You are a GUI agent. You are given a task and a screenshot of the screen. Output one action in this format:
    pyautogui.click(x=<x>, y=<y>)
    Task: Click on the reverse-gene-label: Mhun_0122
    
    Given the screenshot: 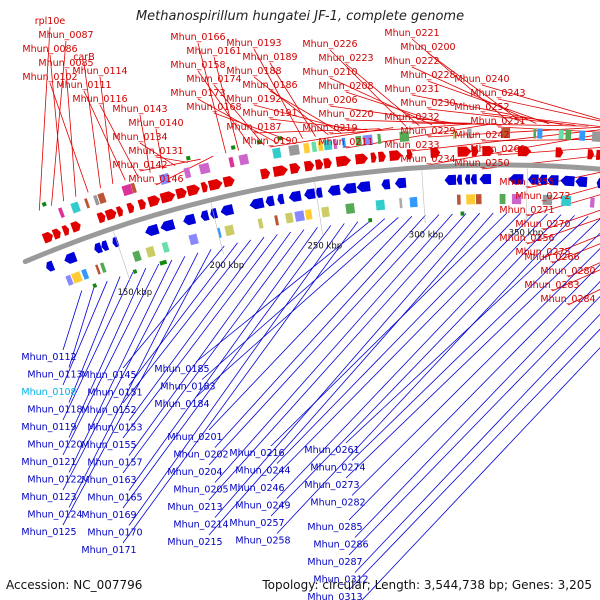 What is the action you would take?
    pyautogui.click(x=54, y=480)
    